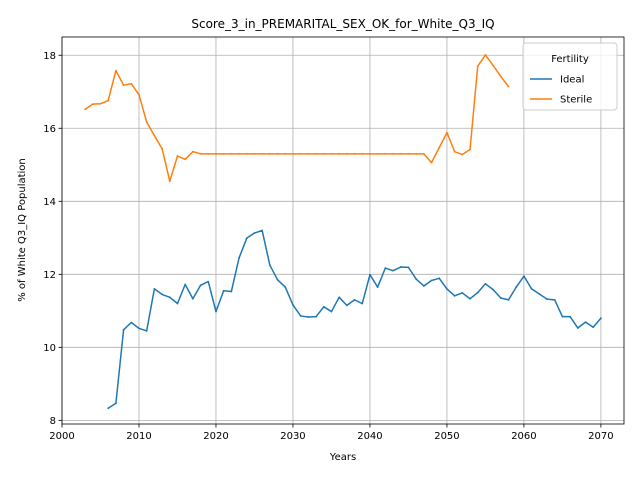 This screenshot has height=480, width=640. I want to click on x-tick-label: 2020, so click(215, 436).